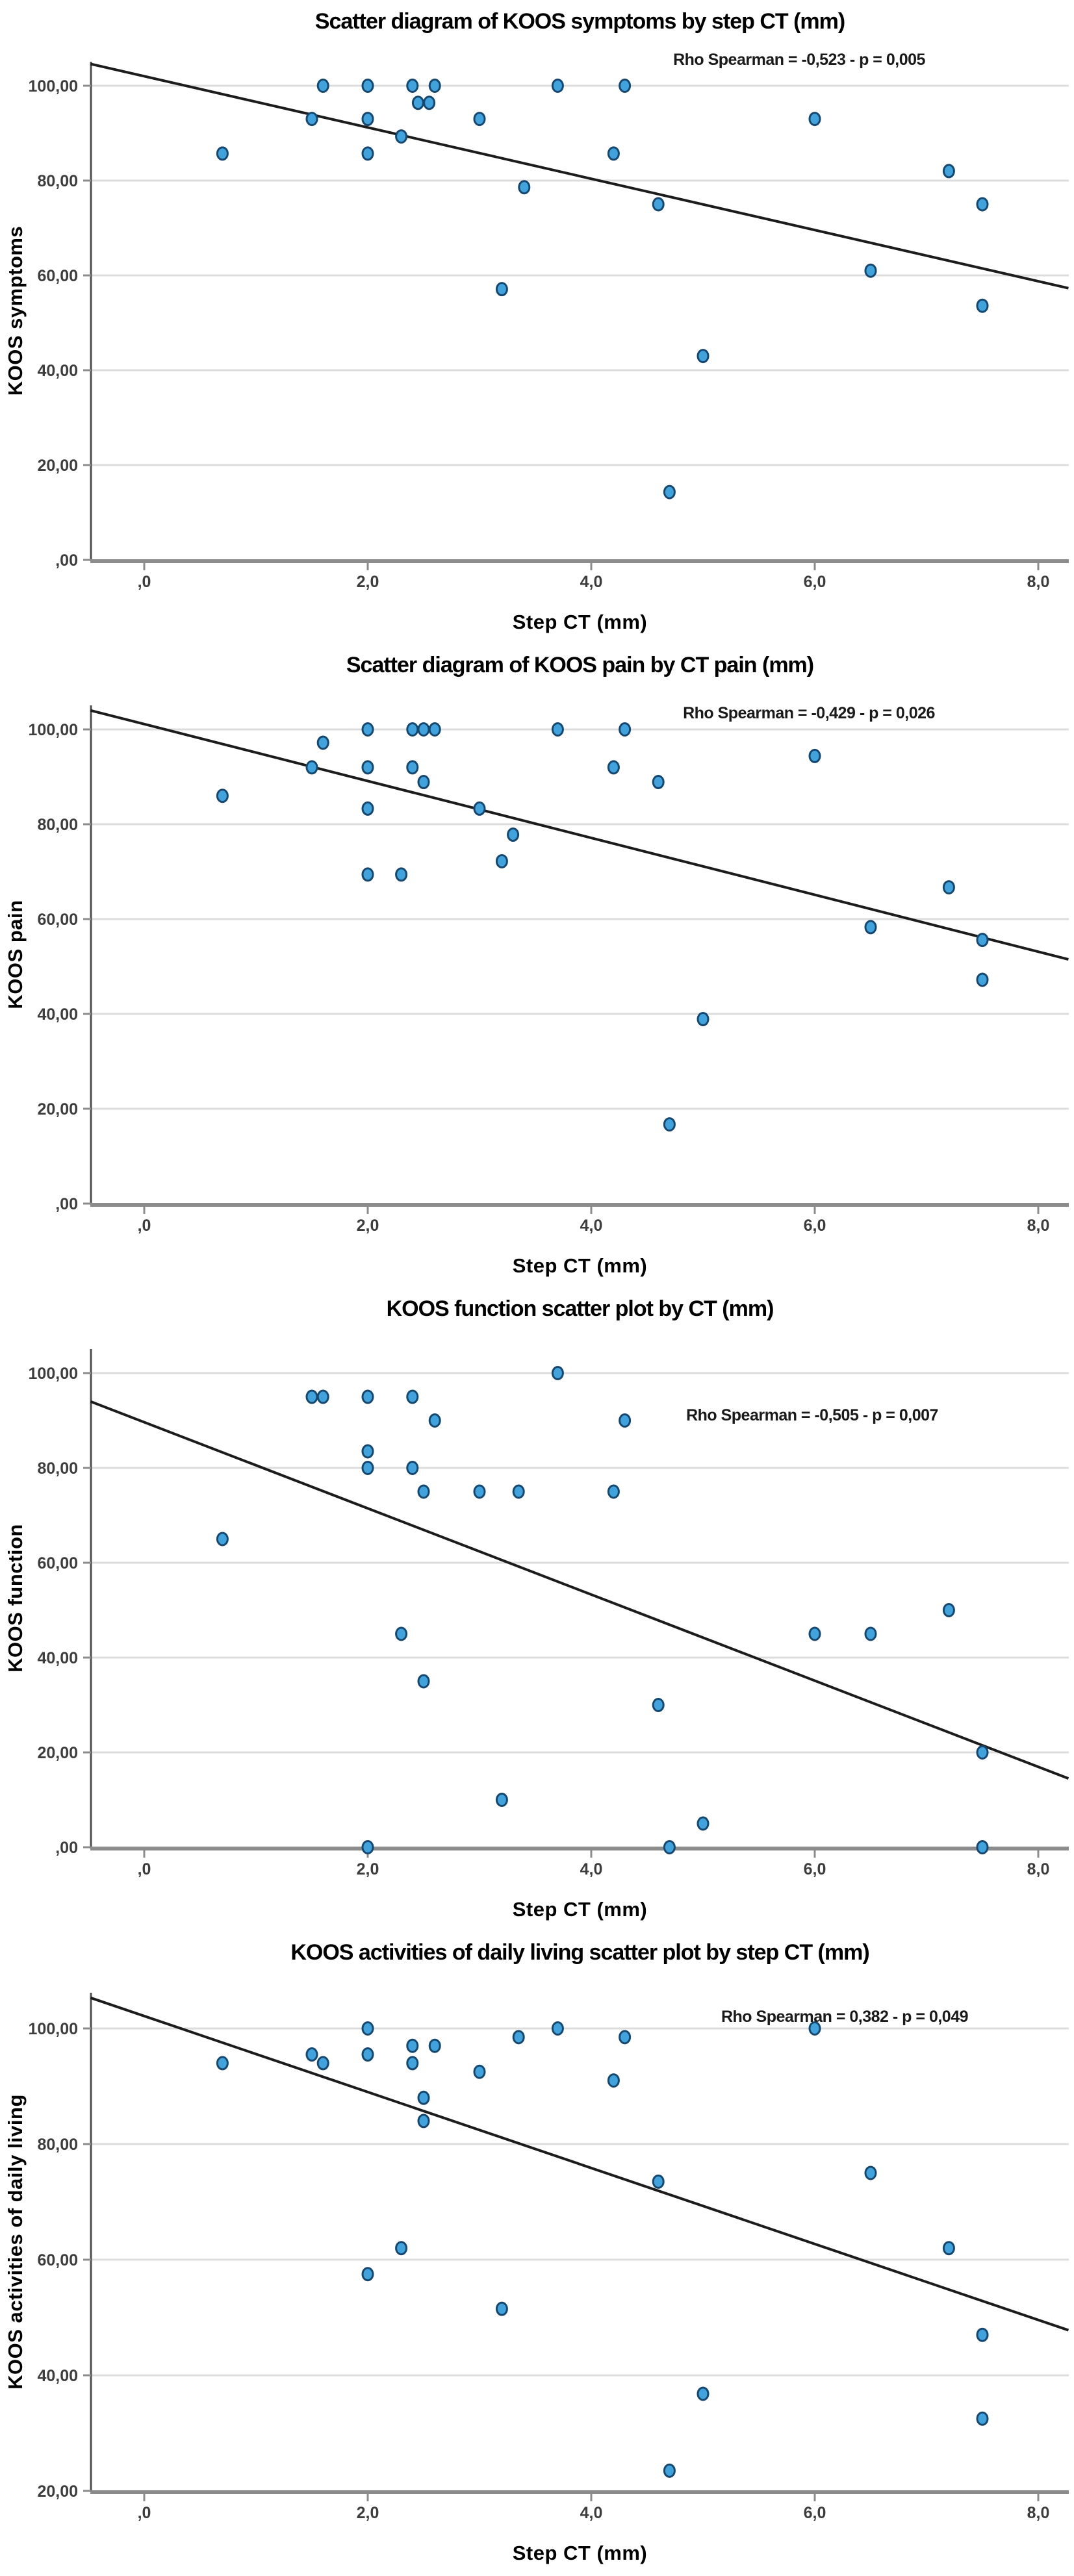 The width and height of the screenshot is (1074, 2576). Describe the element at coordinates (15, 2242) in the screenshot. I see `y-axis-title: KOOS activities of daily living` at that location.